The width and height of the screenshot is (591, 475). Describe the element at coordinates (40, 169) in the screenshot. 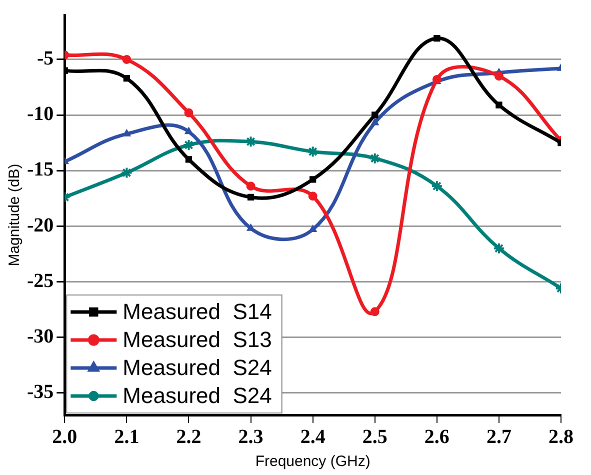

I see `y-tick-label: -15` at that location.